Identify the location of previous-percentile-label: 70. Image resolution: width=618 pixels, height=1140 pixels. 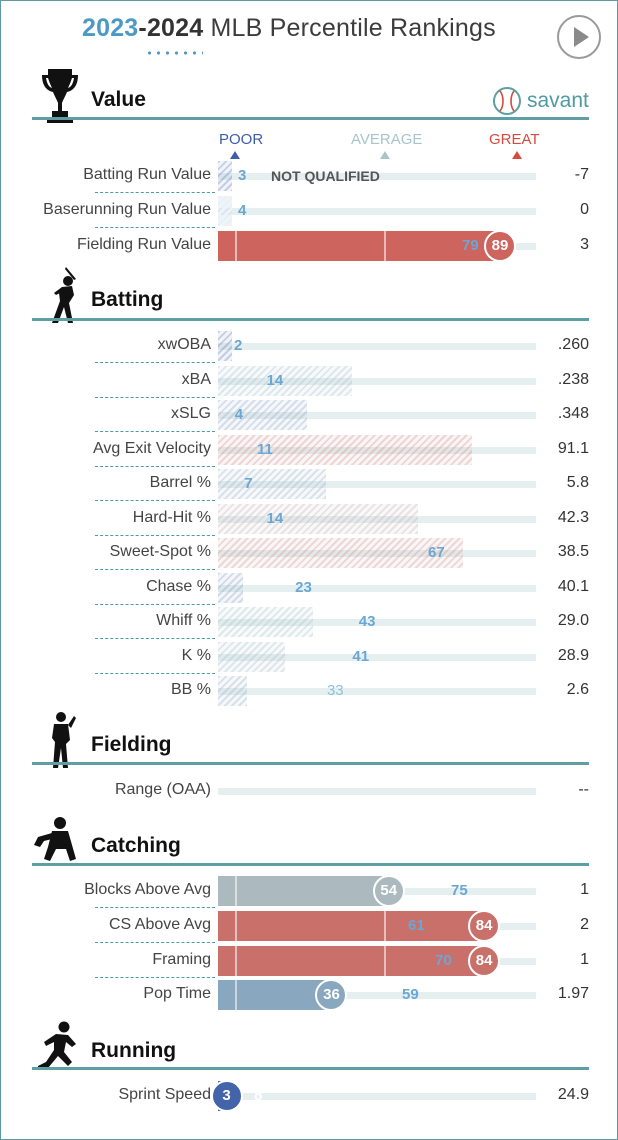
(443, 960).